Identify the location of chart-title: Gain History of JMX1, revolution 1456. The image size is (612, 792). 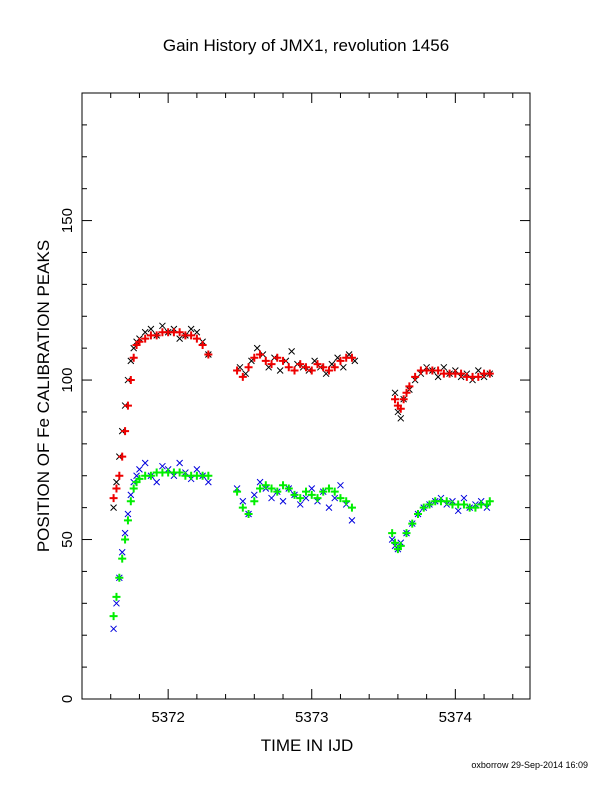
(306, 45).